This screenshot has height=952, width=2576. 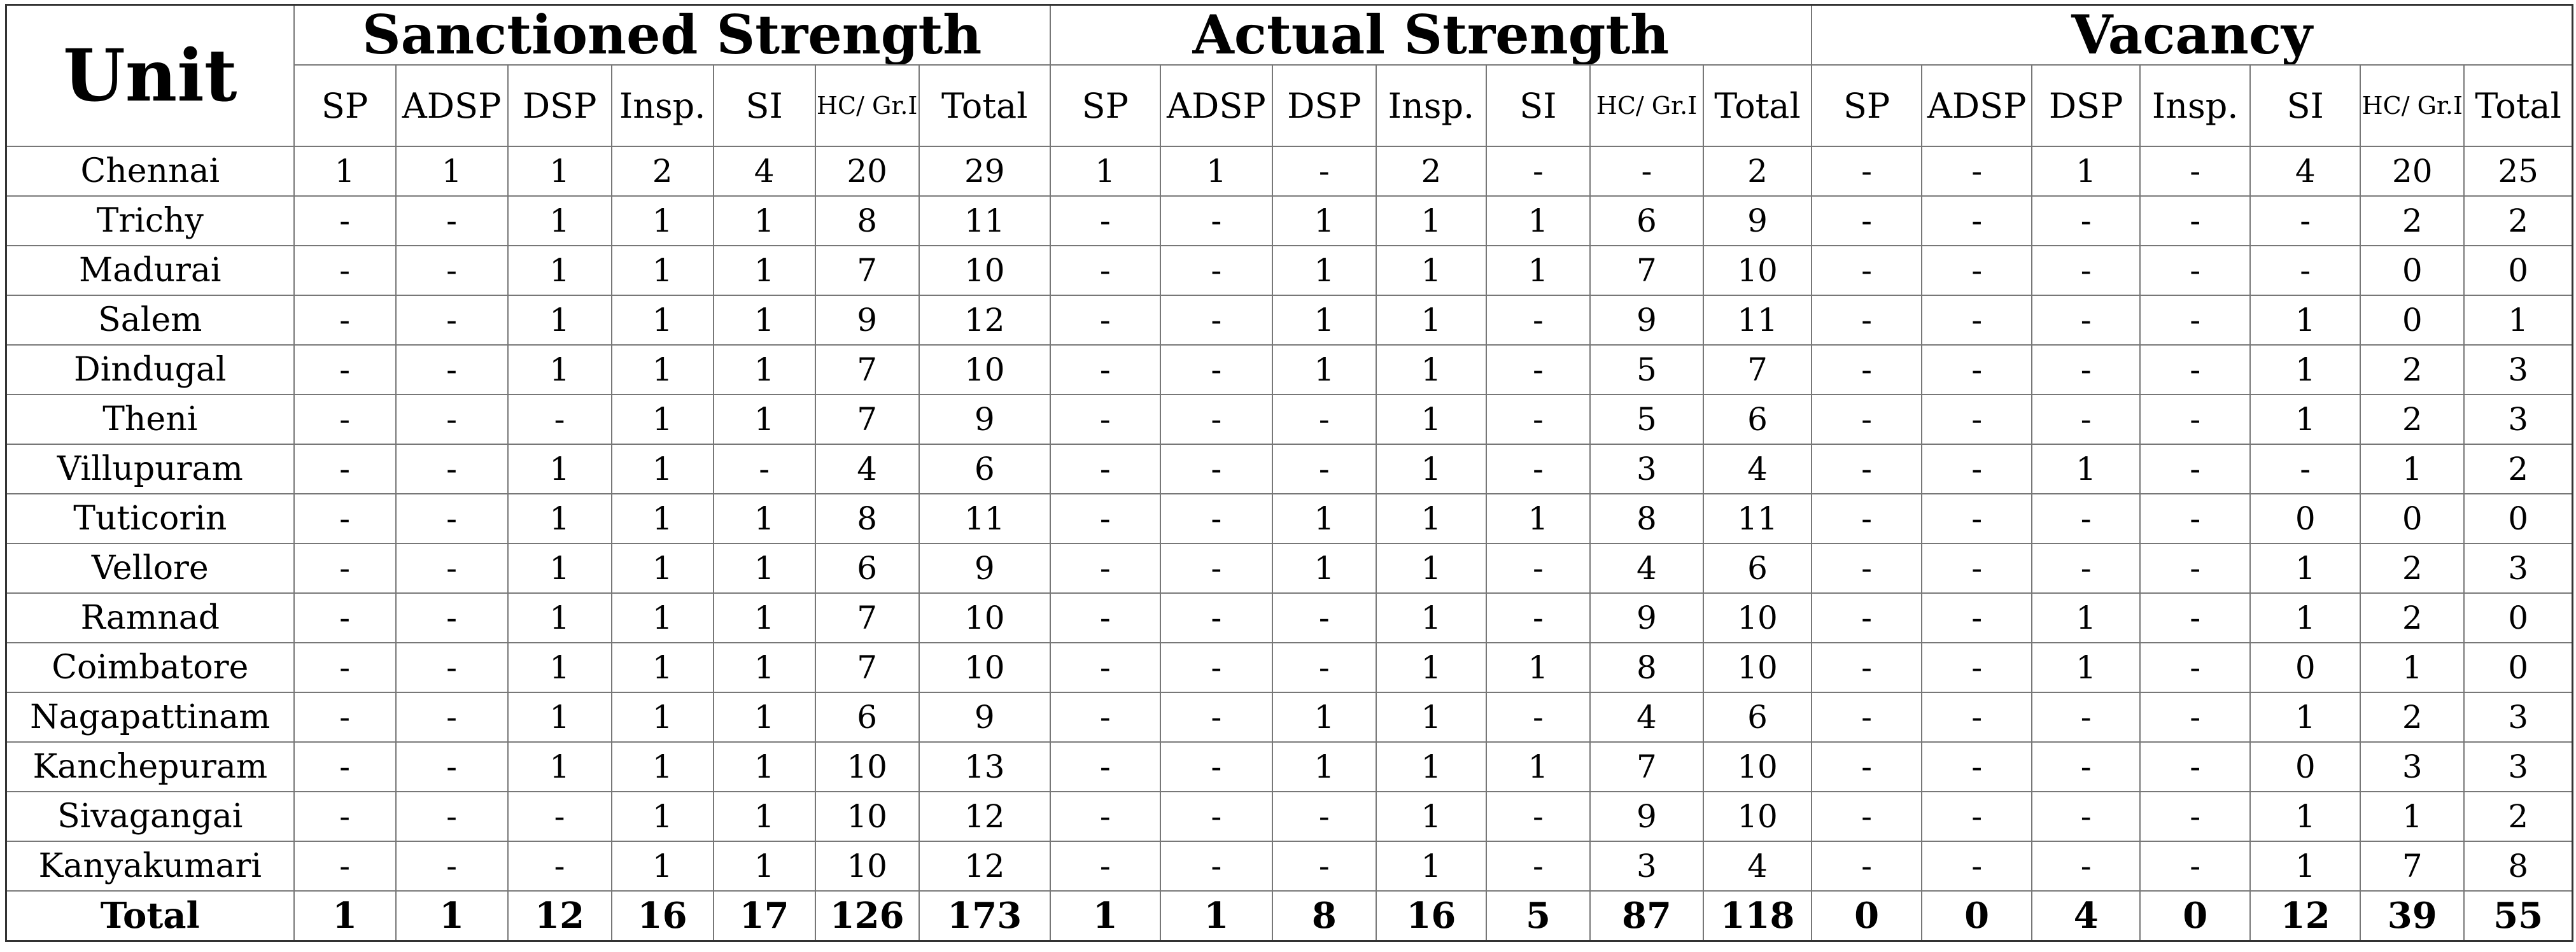 I want to click on cell-actual-strength-total: 11, so click(x=1758, y=320).